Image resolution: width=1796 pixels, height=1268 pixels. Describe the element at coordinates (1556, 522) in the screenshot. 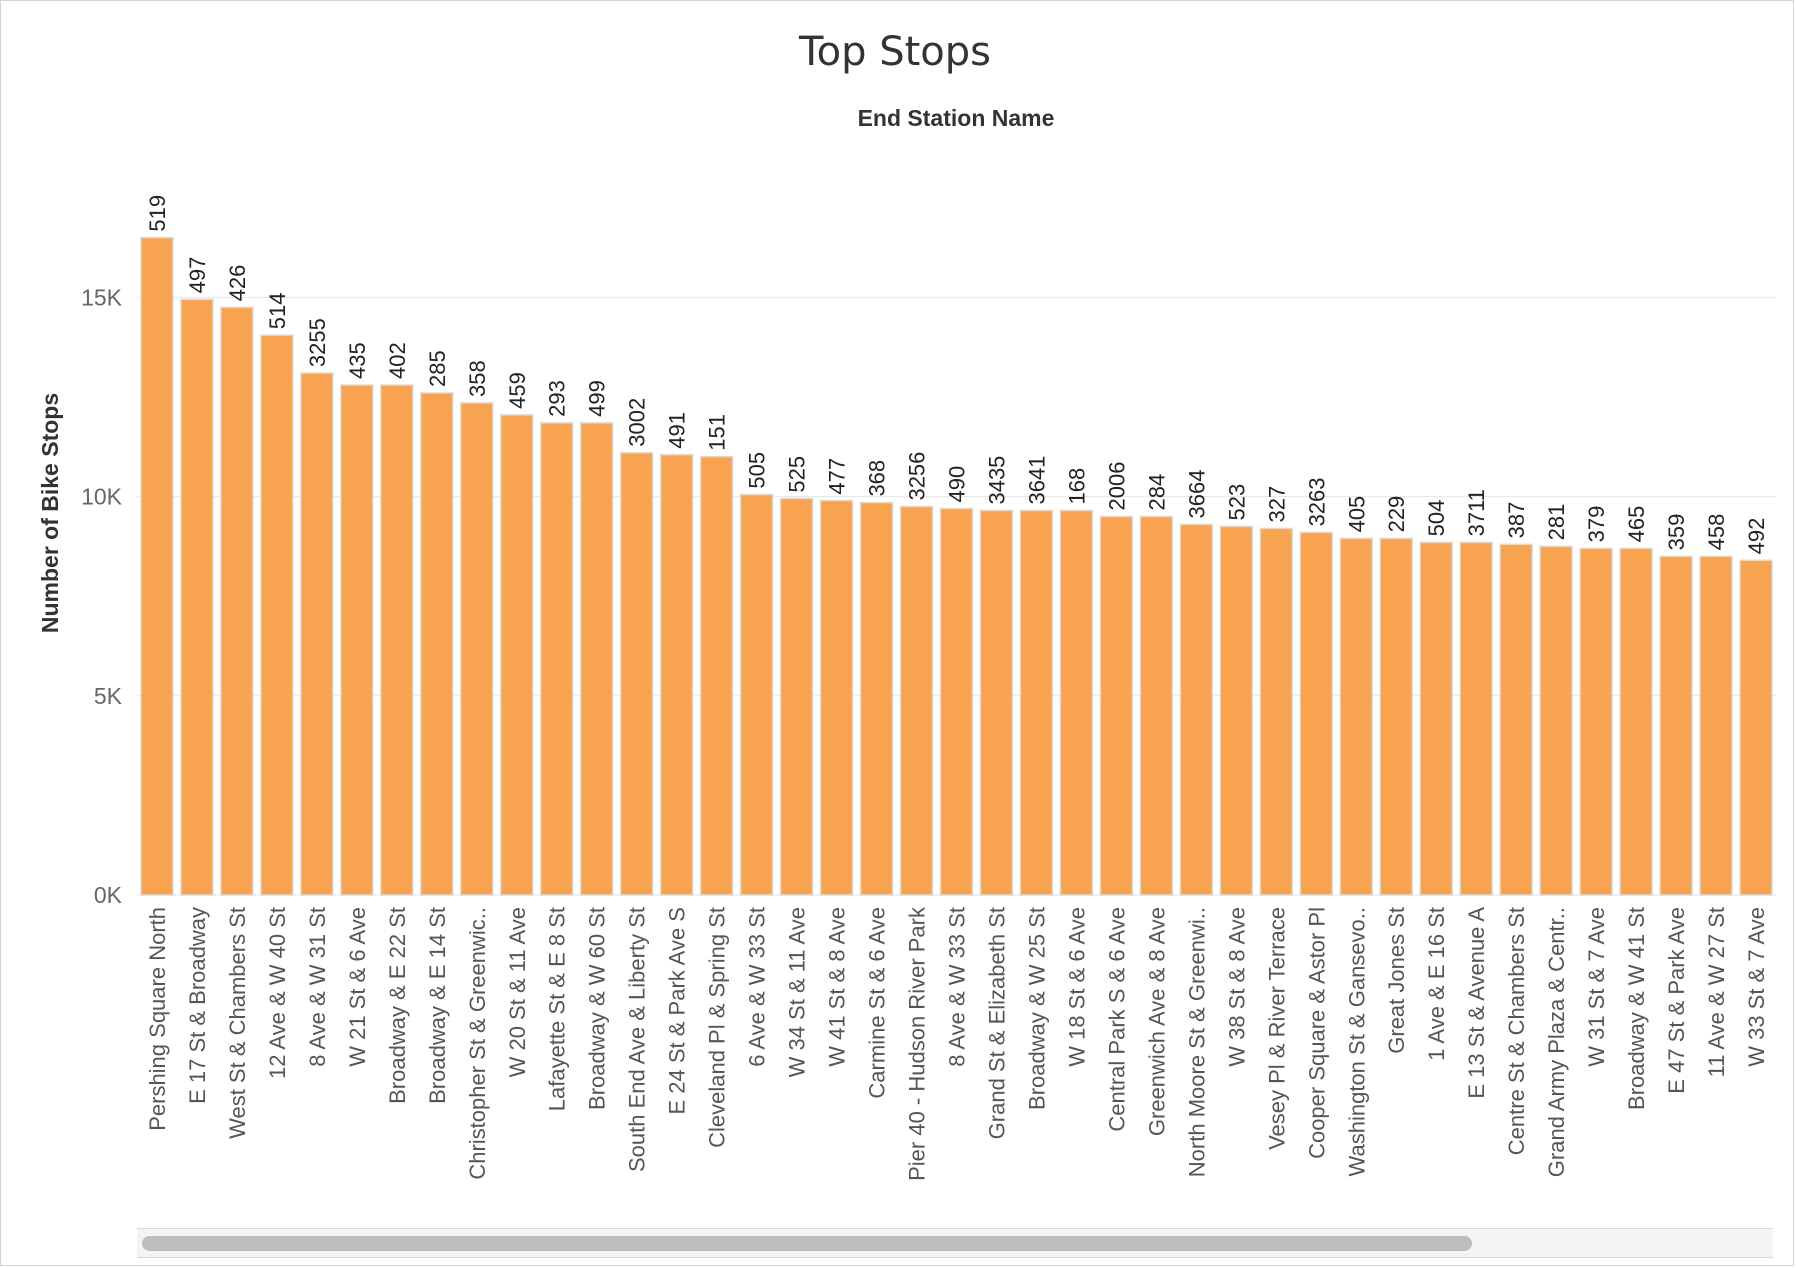

I see `data-label: 281` at that location.